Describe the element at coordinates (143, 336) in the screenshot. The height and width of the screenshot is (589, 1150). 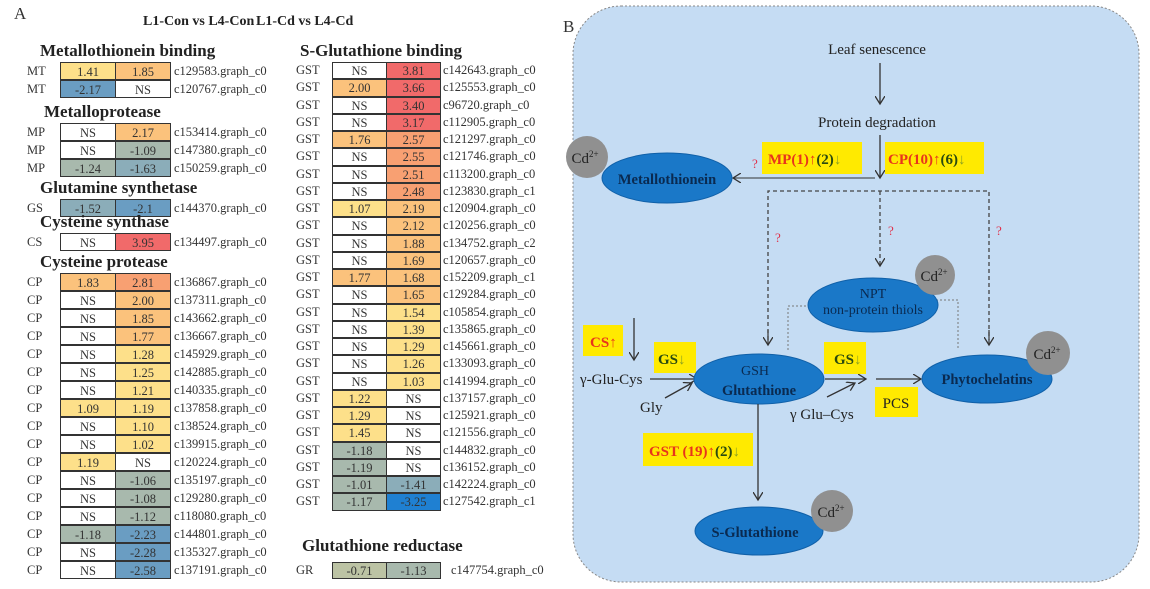
I see `value-cd: 1.77` at that location.